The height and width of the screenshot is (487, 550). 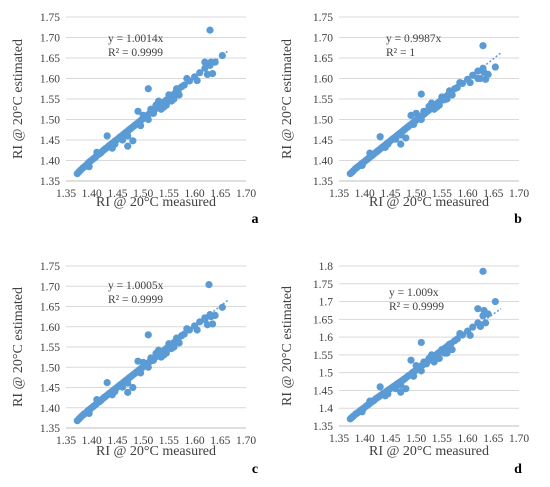 I want to click on trend-equation: y = 1.0014x, so click(x=136, y=39).